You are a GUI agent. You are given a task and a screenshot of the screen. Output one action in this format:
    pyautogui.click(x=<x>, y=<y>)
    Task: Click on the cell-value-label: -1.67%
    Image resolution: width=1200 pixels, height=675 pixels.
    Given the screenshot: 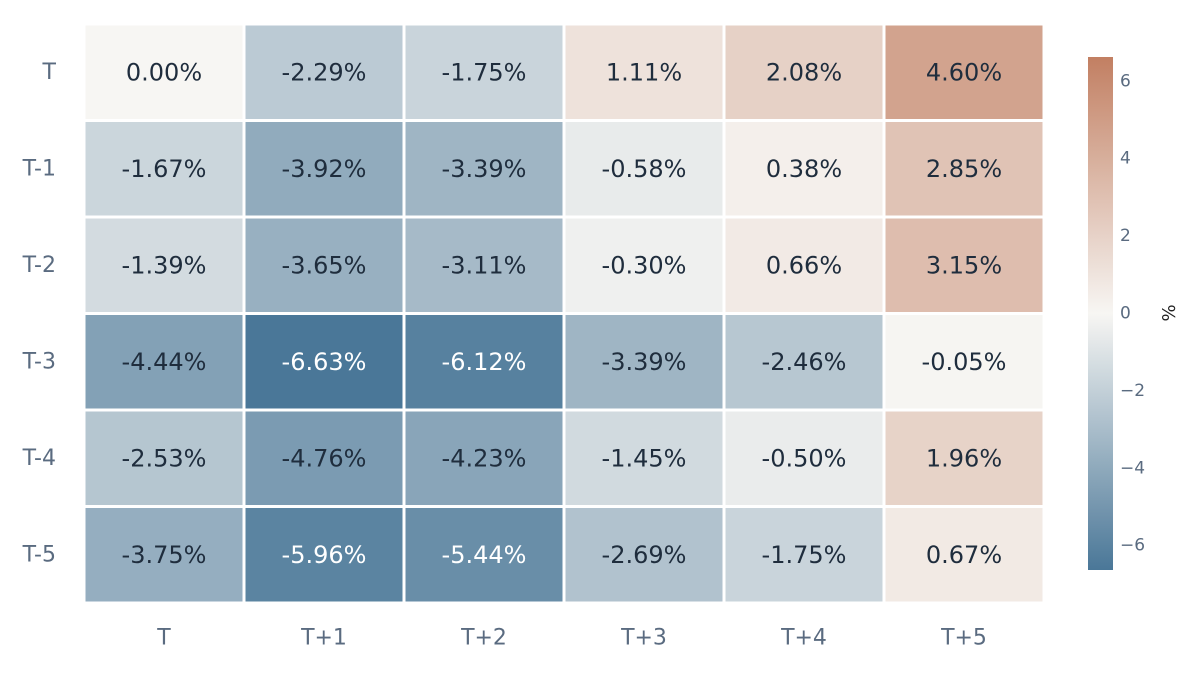 What is the action you would take?
    pyautogui.click(x=164, y=169)
    